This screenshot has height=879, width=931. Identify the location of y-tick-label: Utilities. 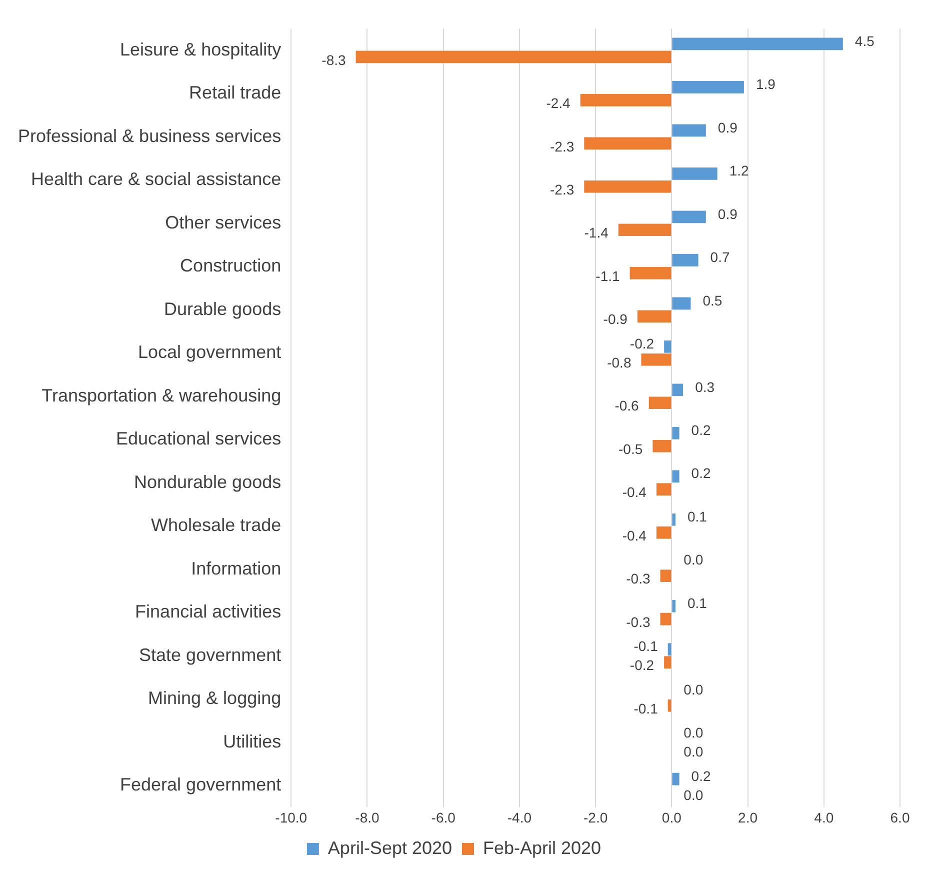
(252, 741).